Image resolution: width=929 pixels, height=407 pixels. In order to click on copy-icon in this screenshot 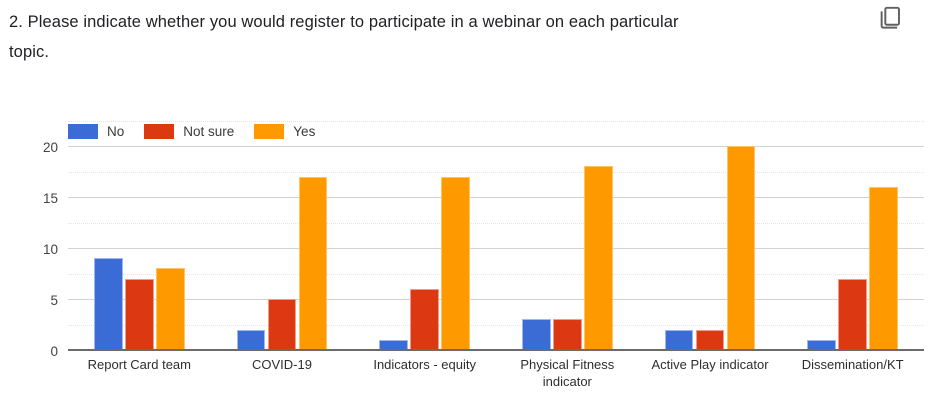, I will do `click(889, 20)`.